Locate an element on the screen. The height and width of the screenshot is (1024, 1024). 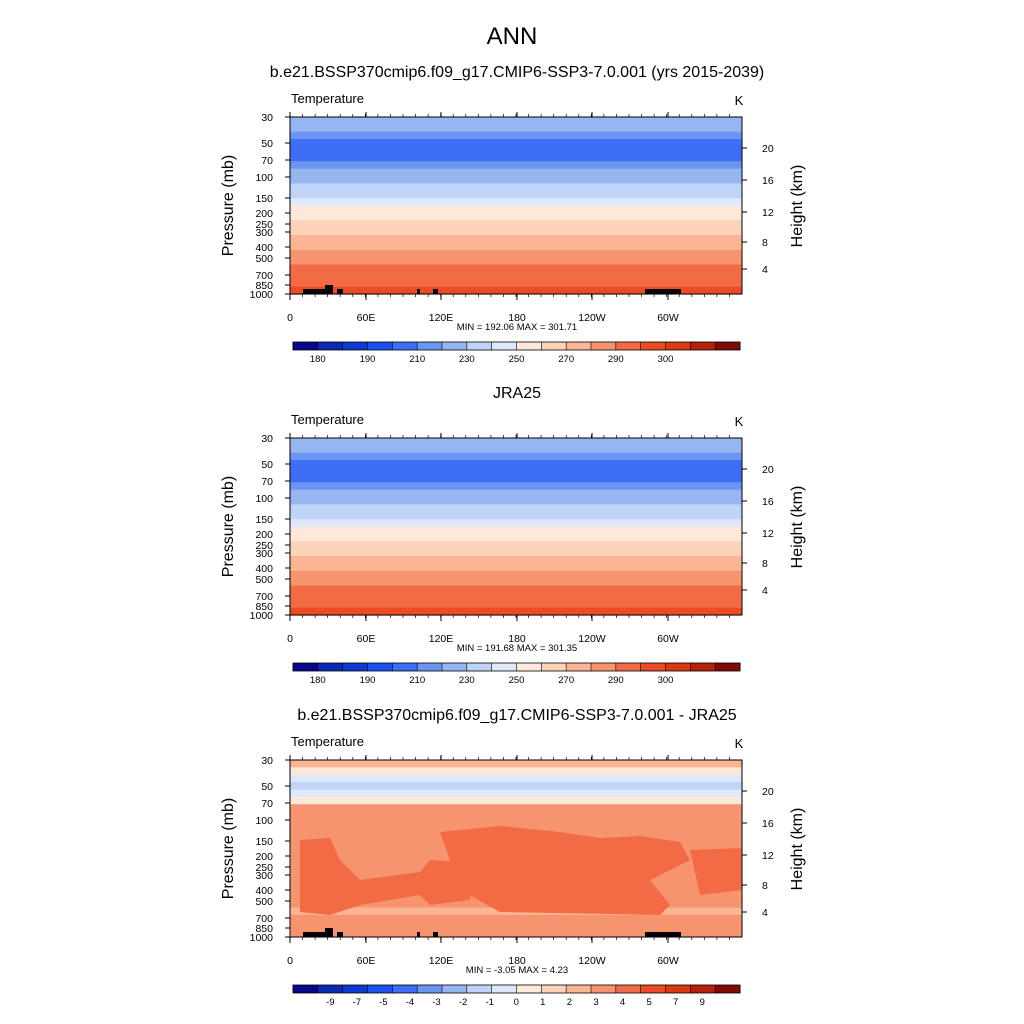
colorbar-label: -3 is located at coordinates (436, 1002).